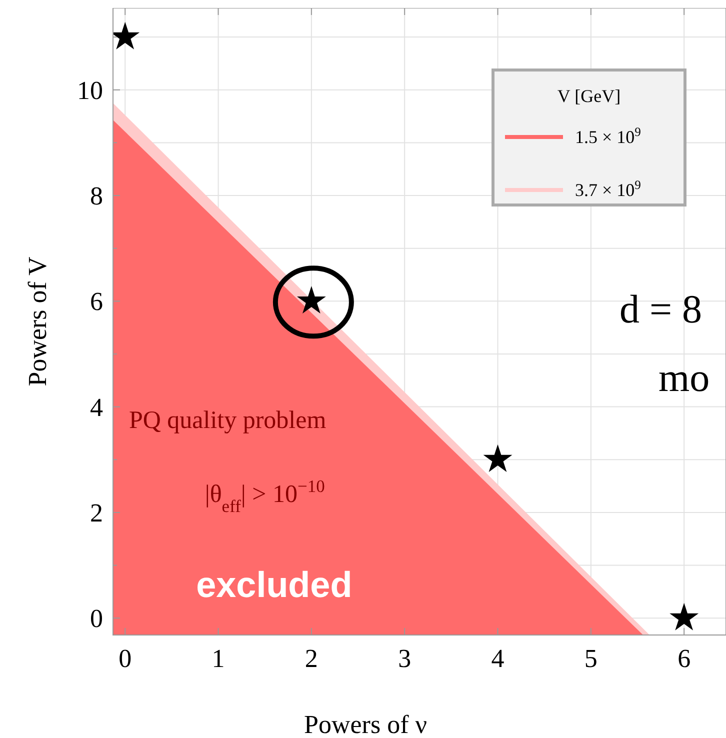  I want to click on y-tick-label: 2, so click(96, 513).